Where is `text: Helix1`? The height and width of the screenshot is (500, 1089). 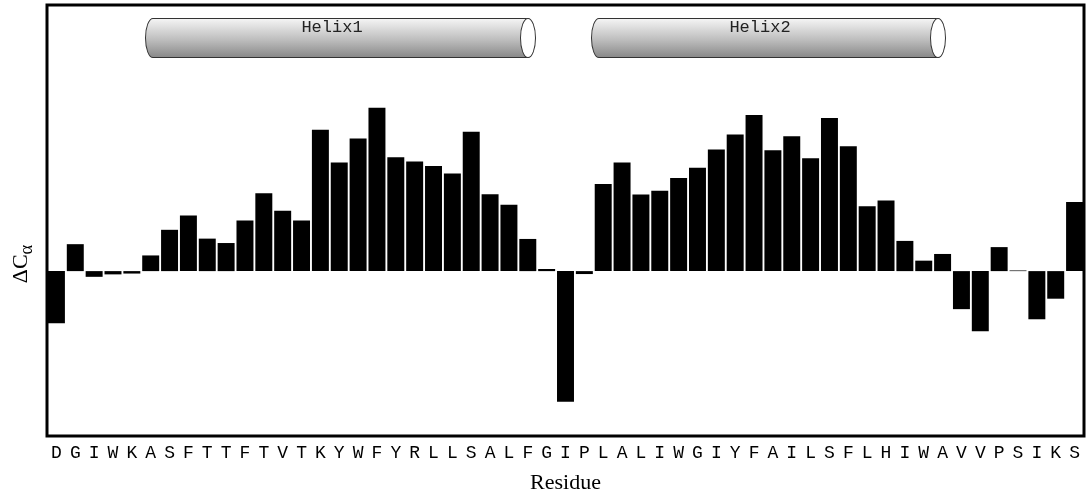
text: Helix1 is located at coordinates (332, 28).